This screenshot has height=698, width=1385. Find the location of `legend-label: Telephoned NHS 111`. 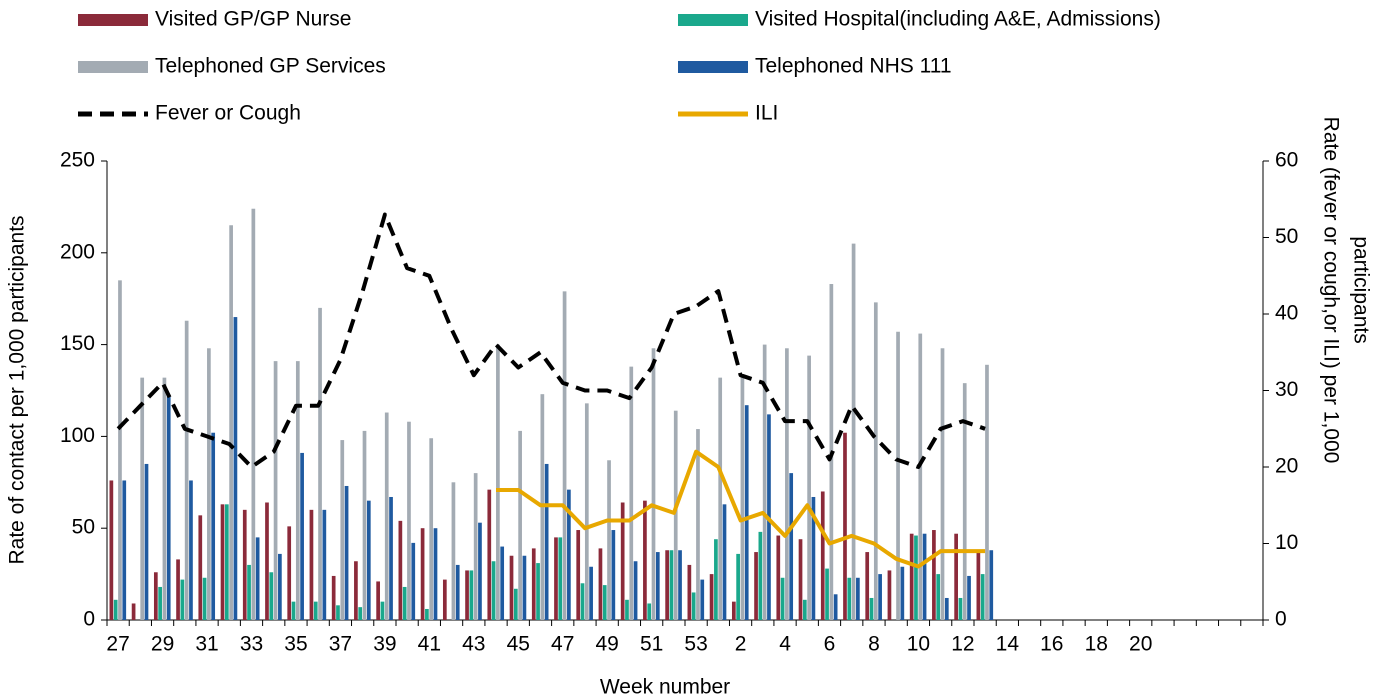

legend-label: Telephoned NHS 111 is located at coordinates (853, 66).